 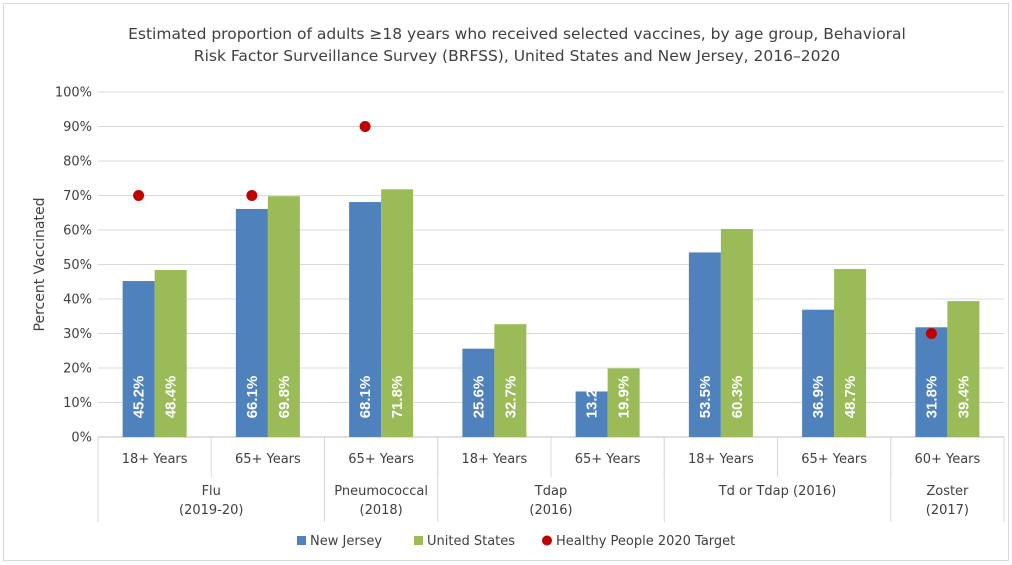 I want to click on data-label: 60.3%, so click(x=737, y=397).